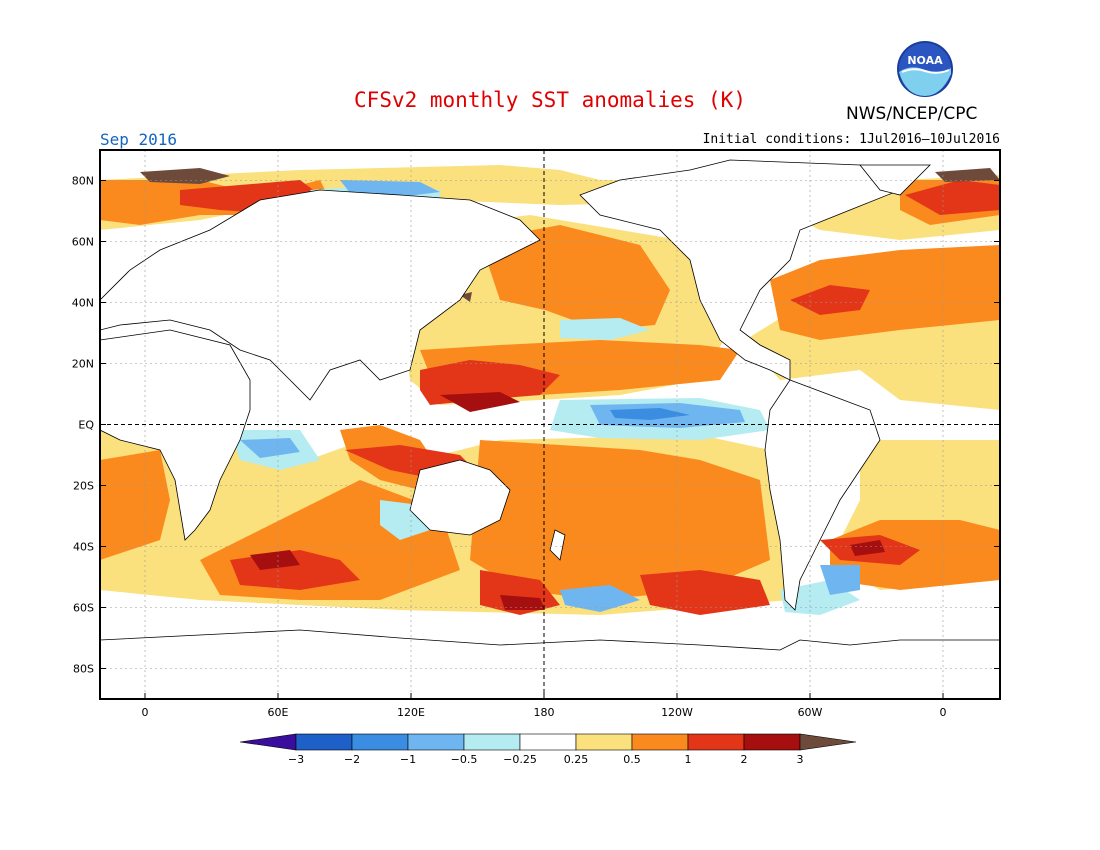 This screenshot has width=1100, height=850. Describe the element at coordinates (851, 139) in the screenshot. I see `initial-conditions: Initial conditions: 1Jul2016–10Jul2016` at that location.